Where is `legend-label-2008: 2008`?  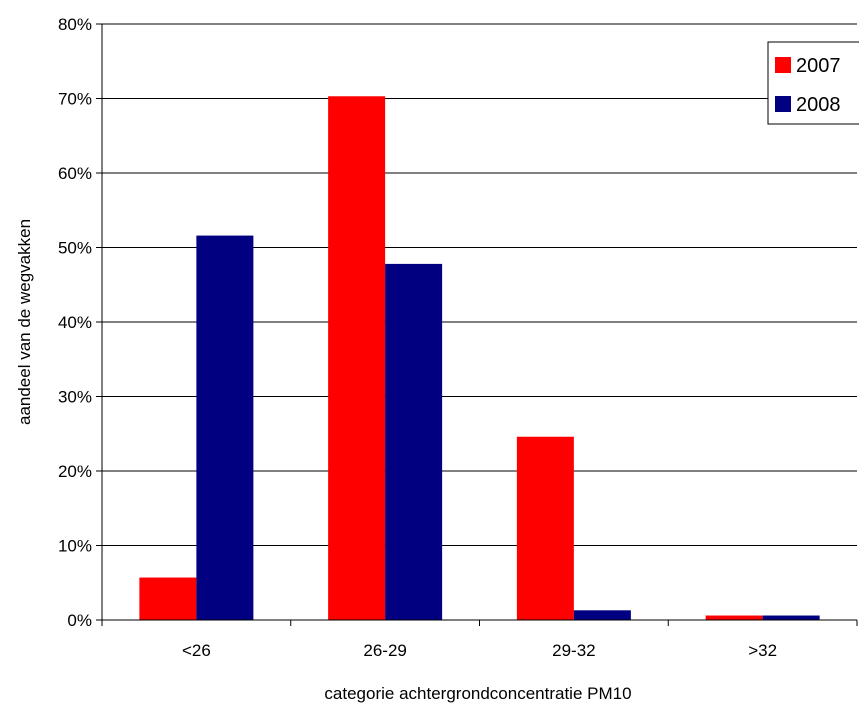 legend-label-2008: 2008 is located at coordinates (818, 105).